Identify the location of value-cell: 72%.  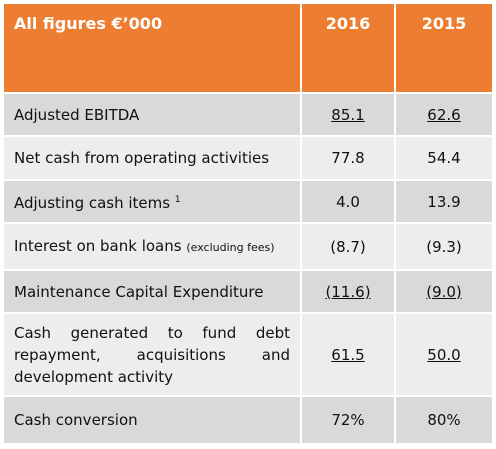
(348, 420).